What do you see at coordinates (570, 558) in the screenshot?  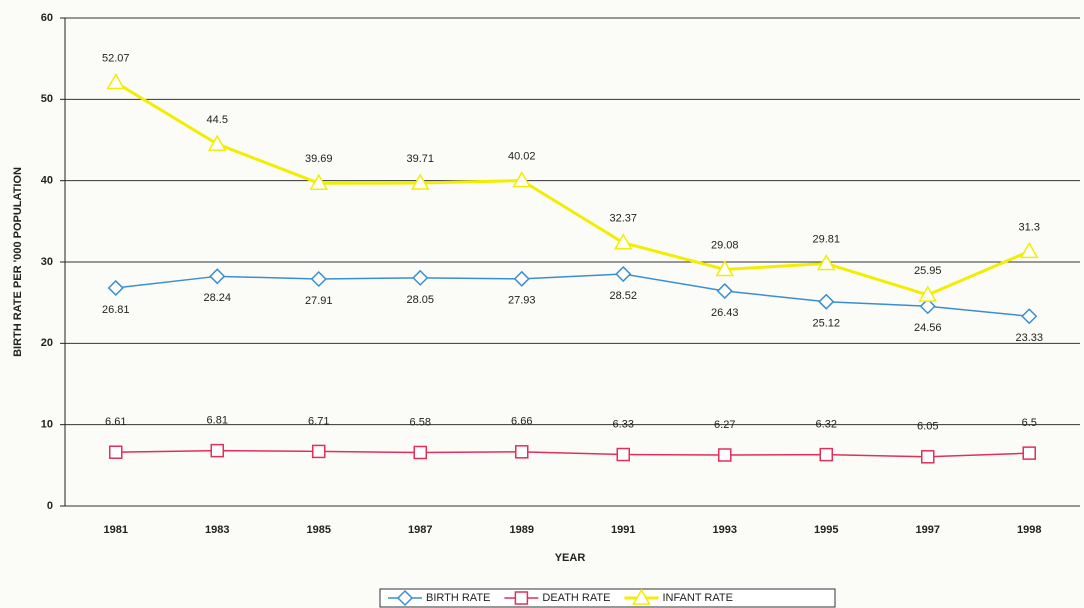 I see `x-axis-title: YEAR` at bounding box center [570, 558].